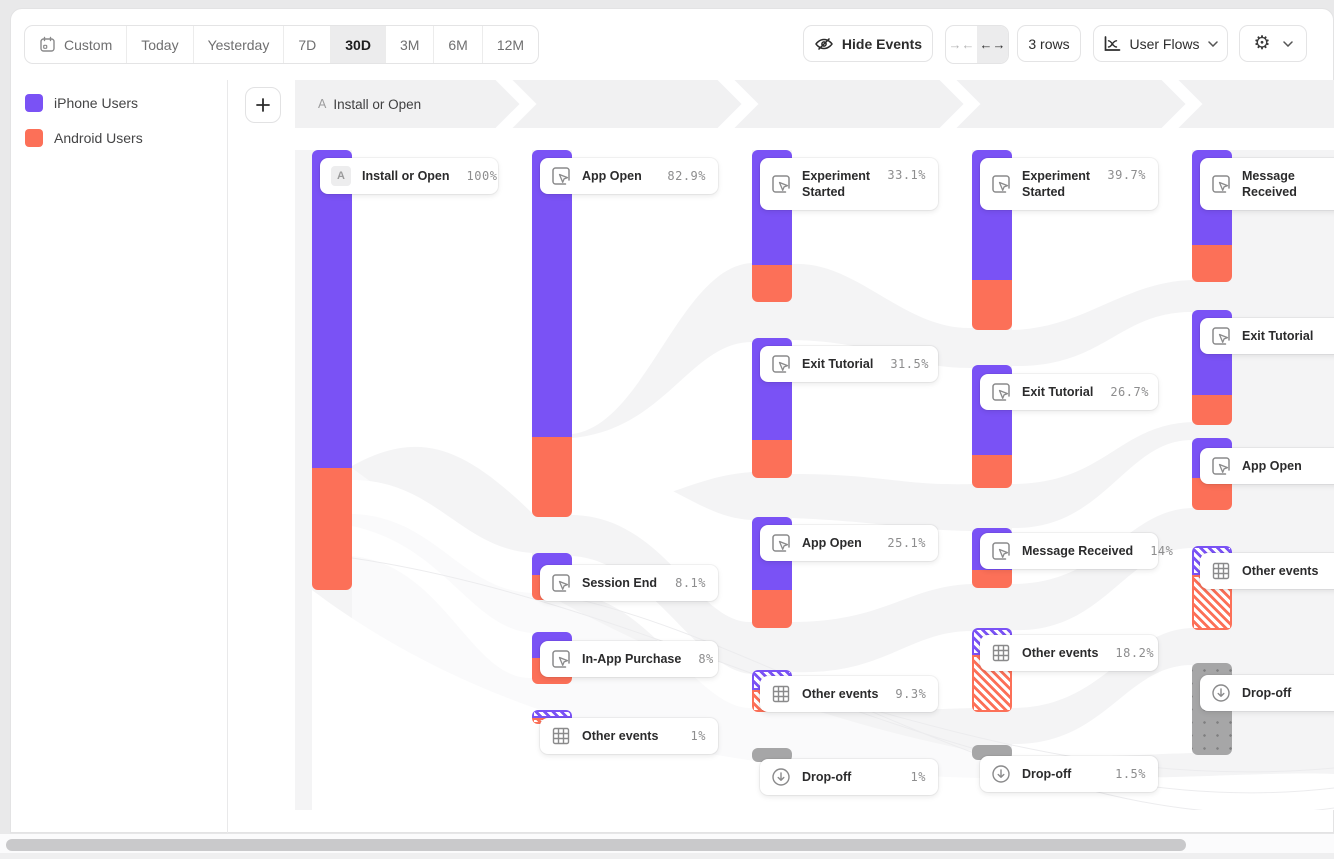 This screenshot has height=859, width=1334. I want to click on flow-bar-exit-tutorial, so click(992, 426).